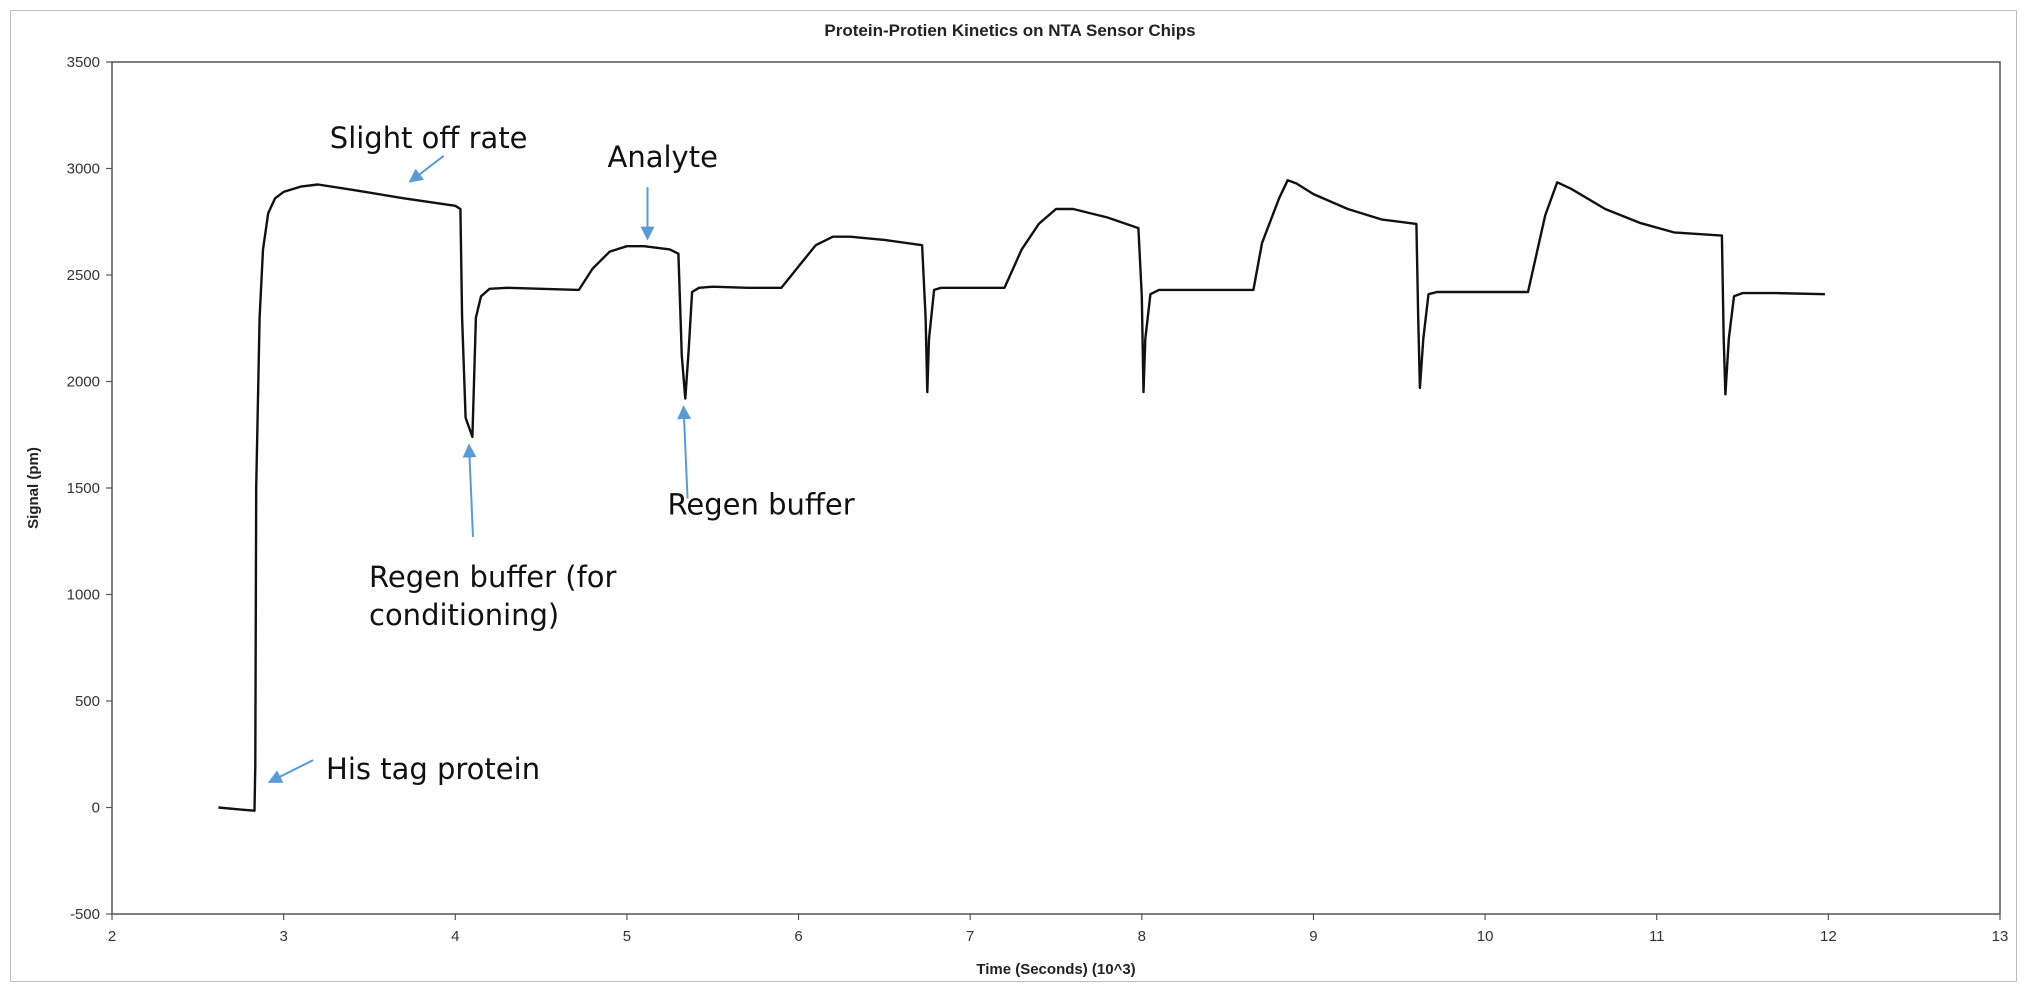  What do you see at coordinates (83, 62) in the screenshot?
I see `y-tick-label: 3500` at bounding box center [83, 62].